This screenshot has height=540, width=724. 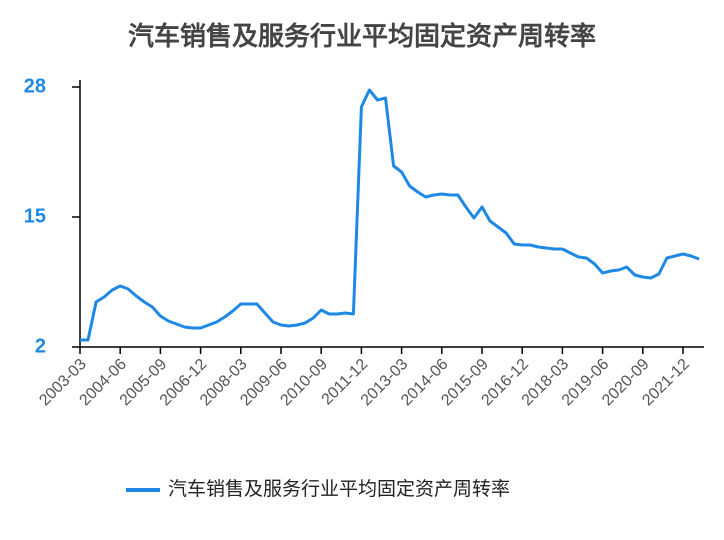 I want to click on y-tick-label: 28, so click(x=35, y=86).